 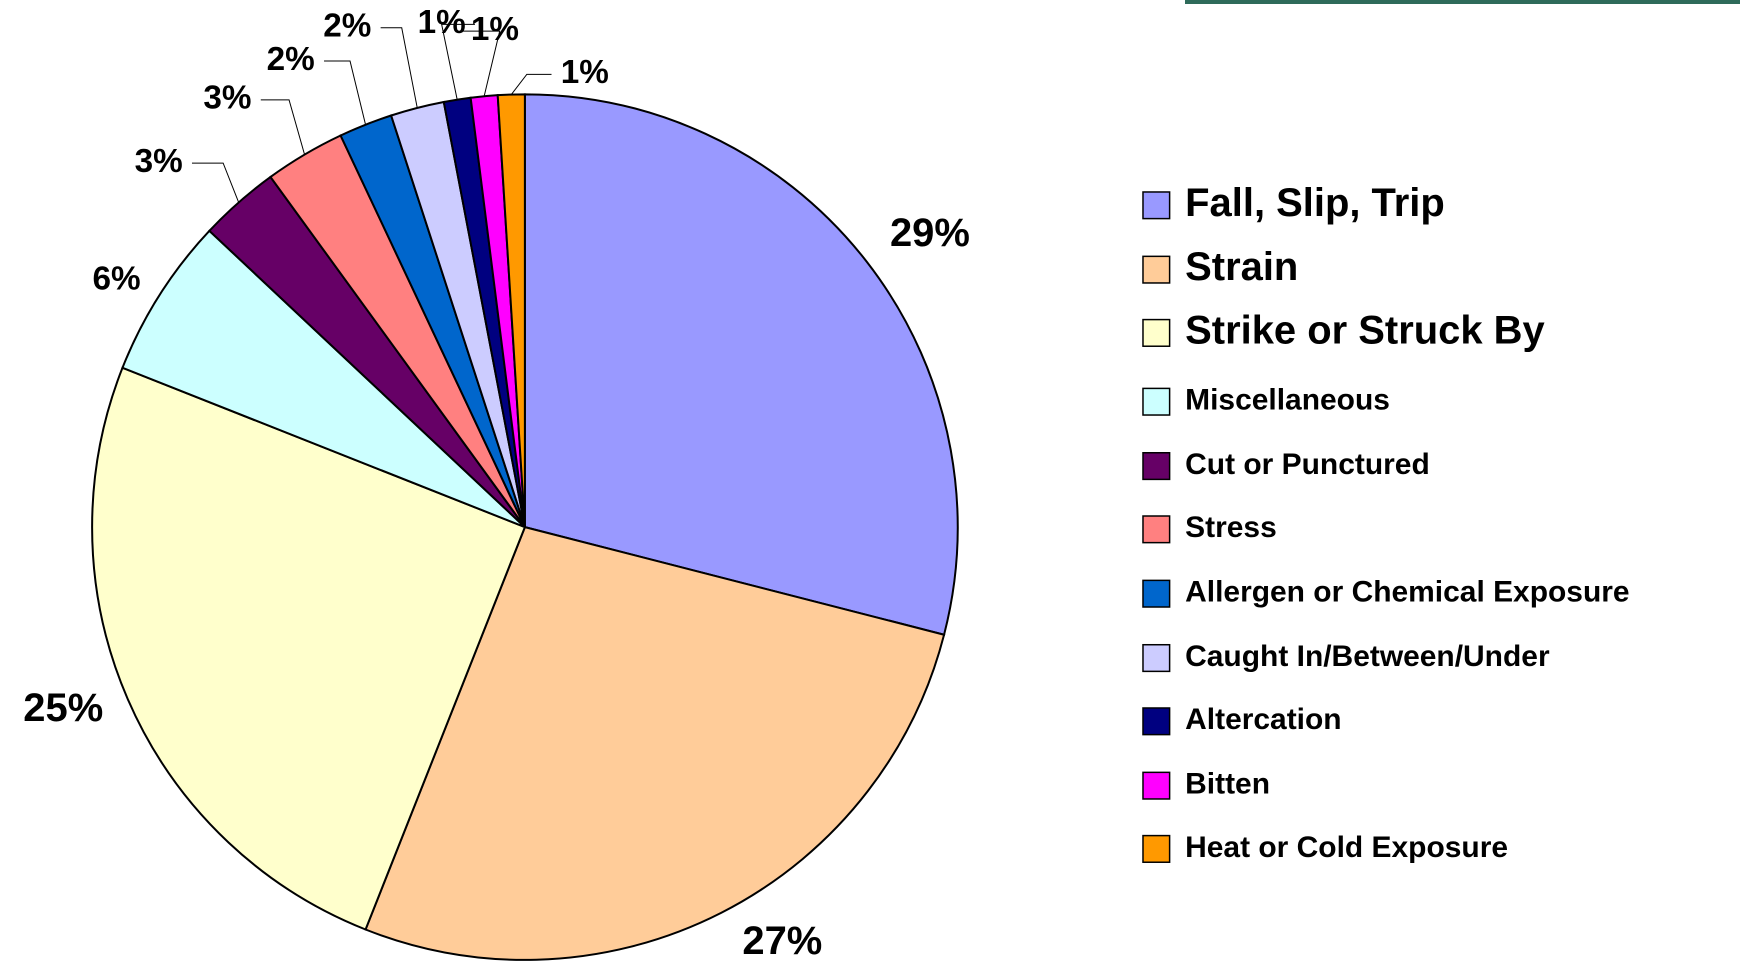 I want to click on legend-label: Cut or Punctured, so click(x=1307, y=464).